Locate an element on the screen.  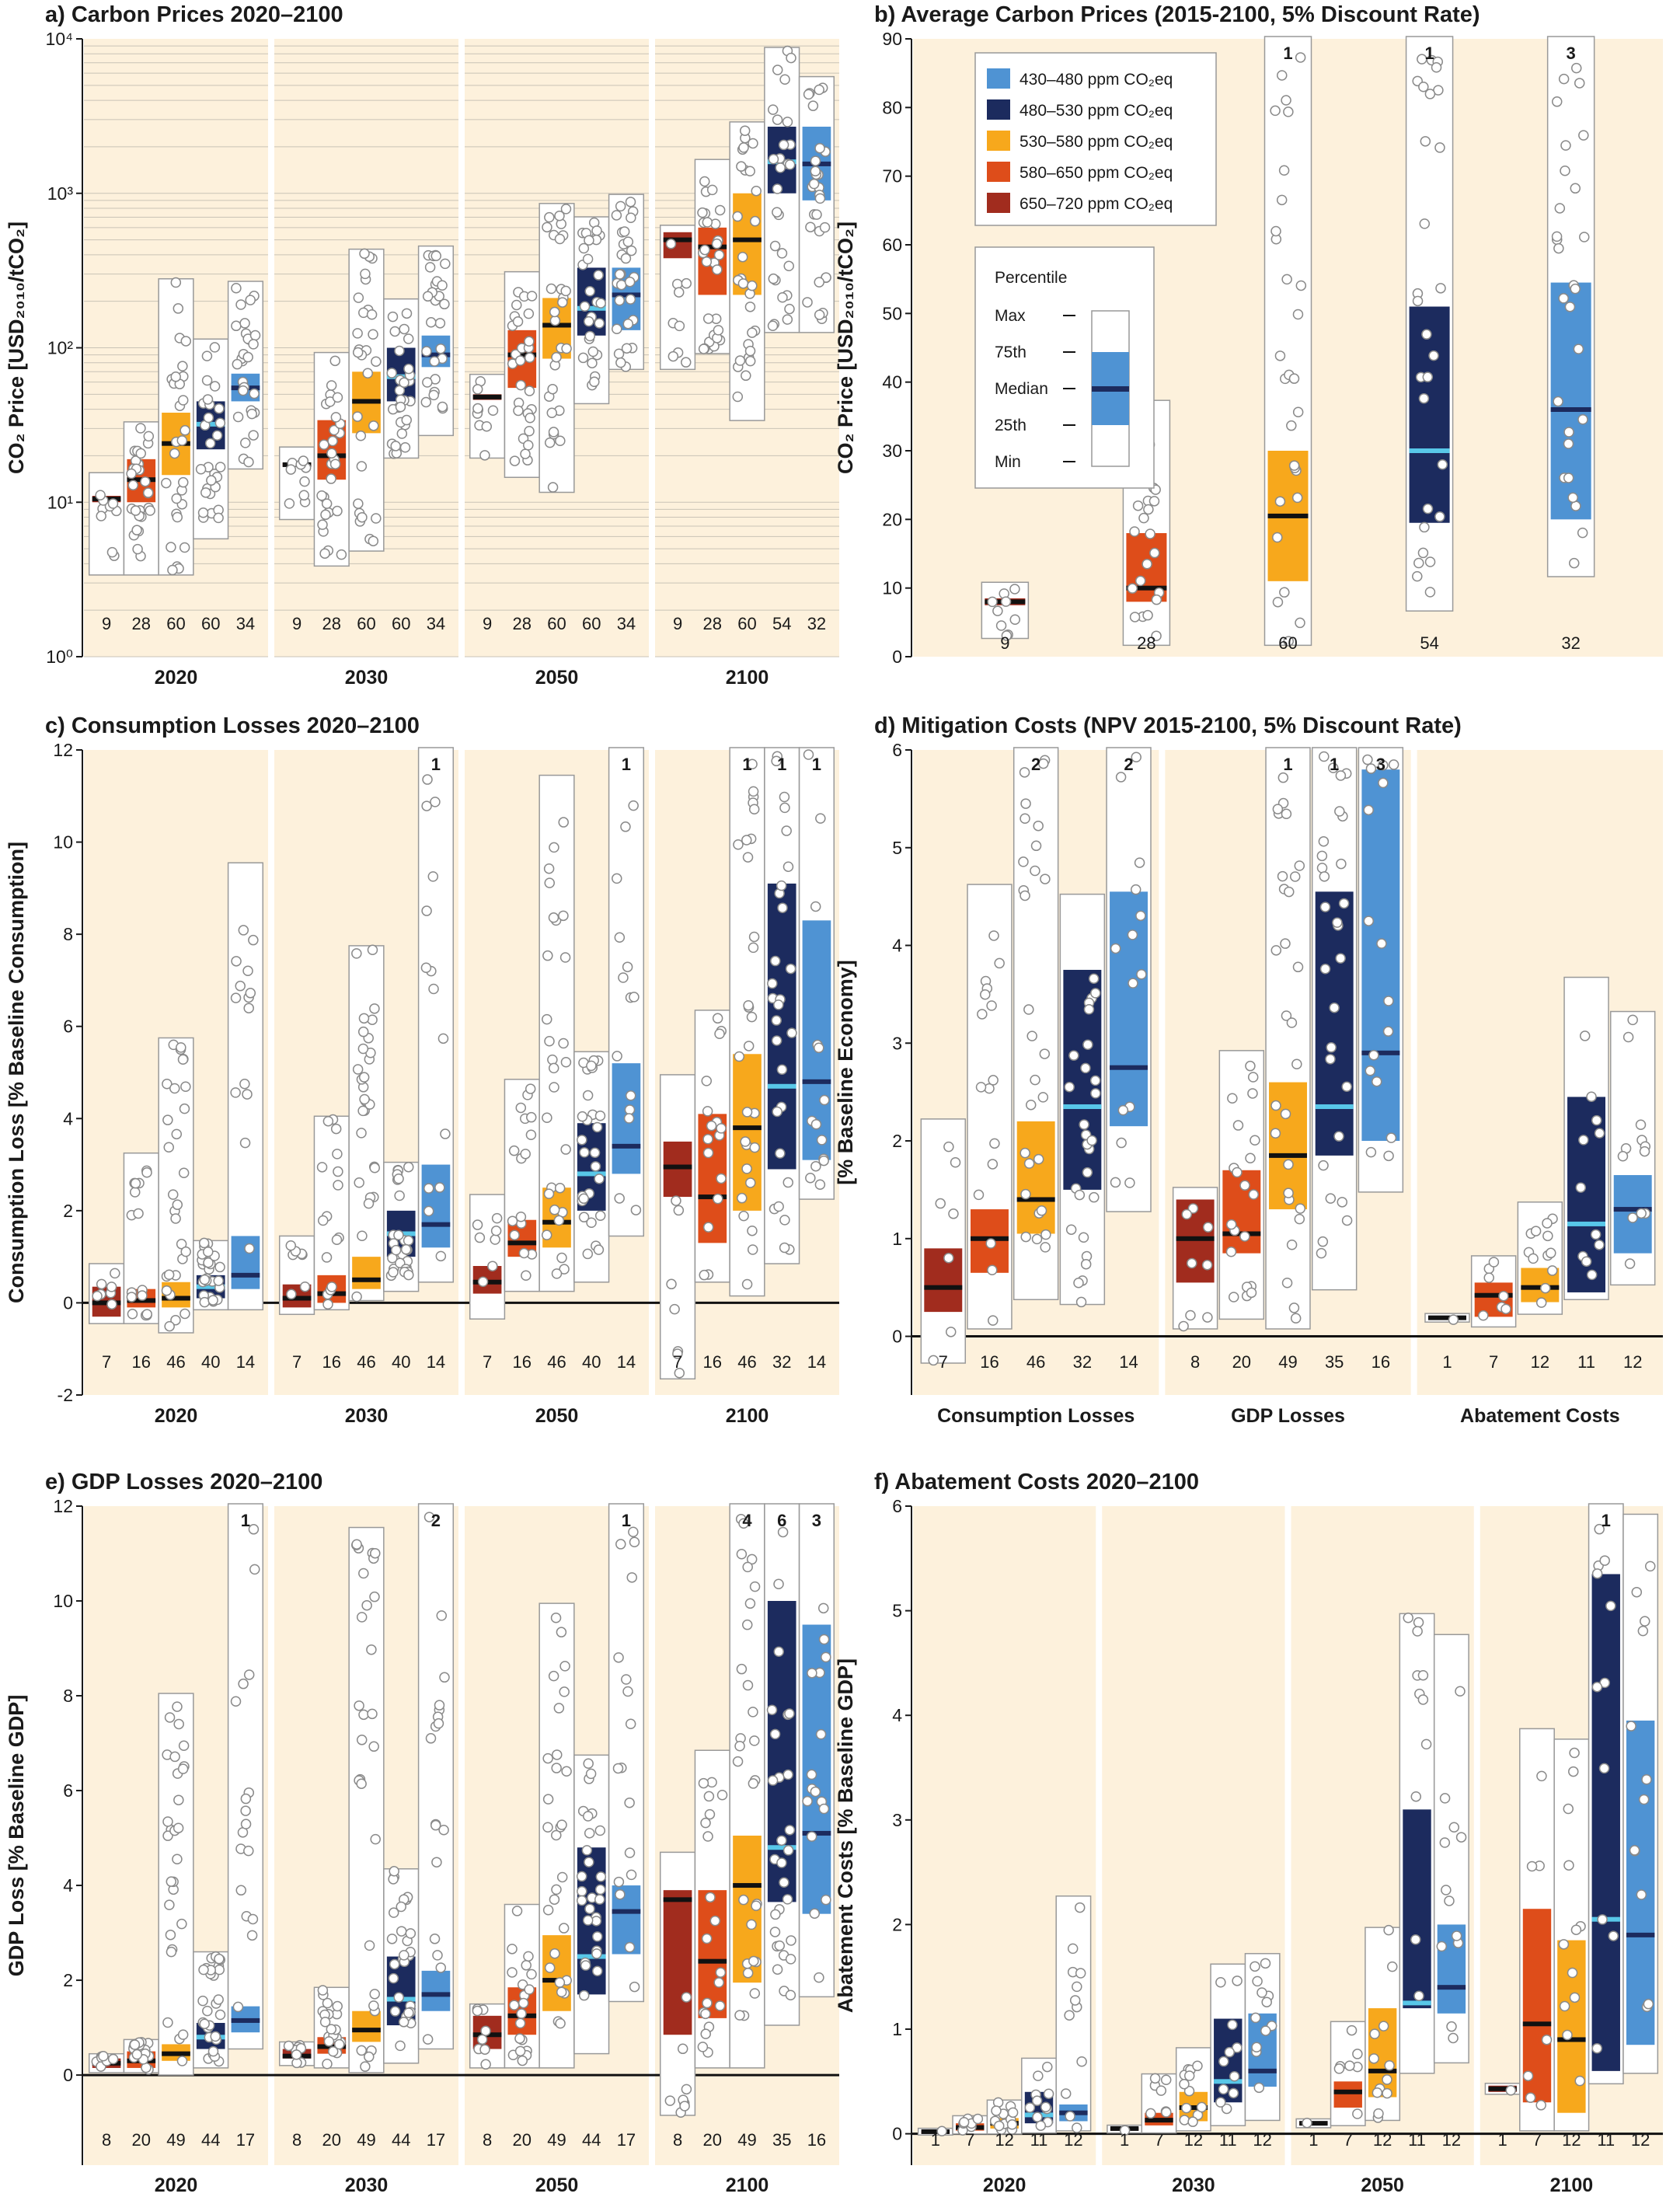
legend-box is located at coordinates (1096, 139).